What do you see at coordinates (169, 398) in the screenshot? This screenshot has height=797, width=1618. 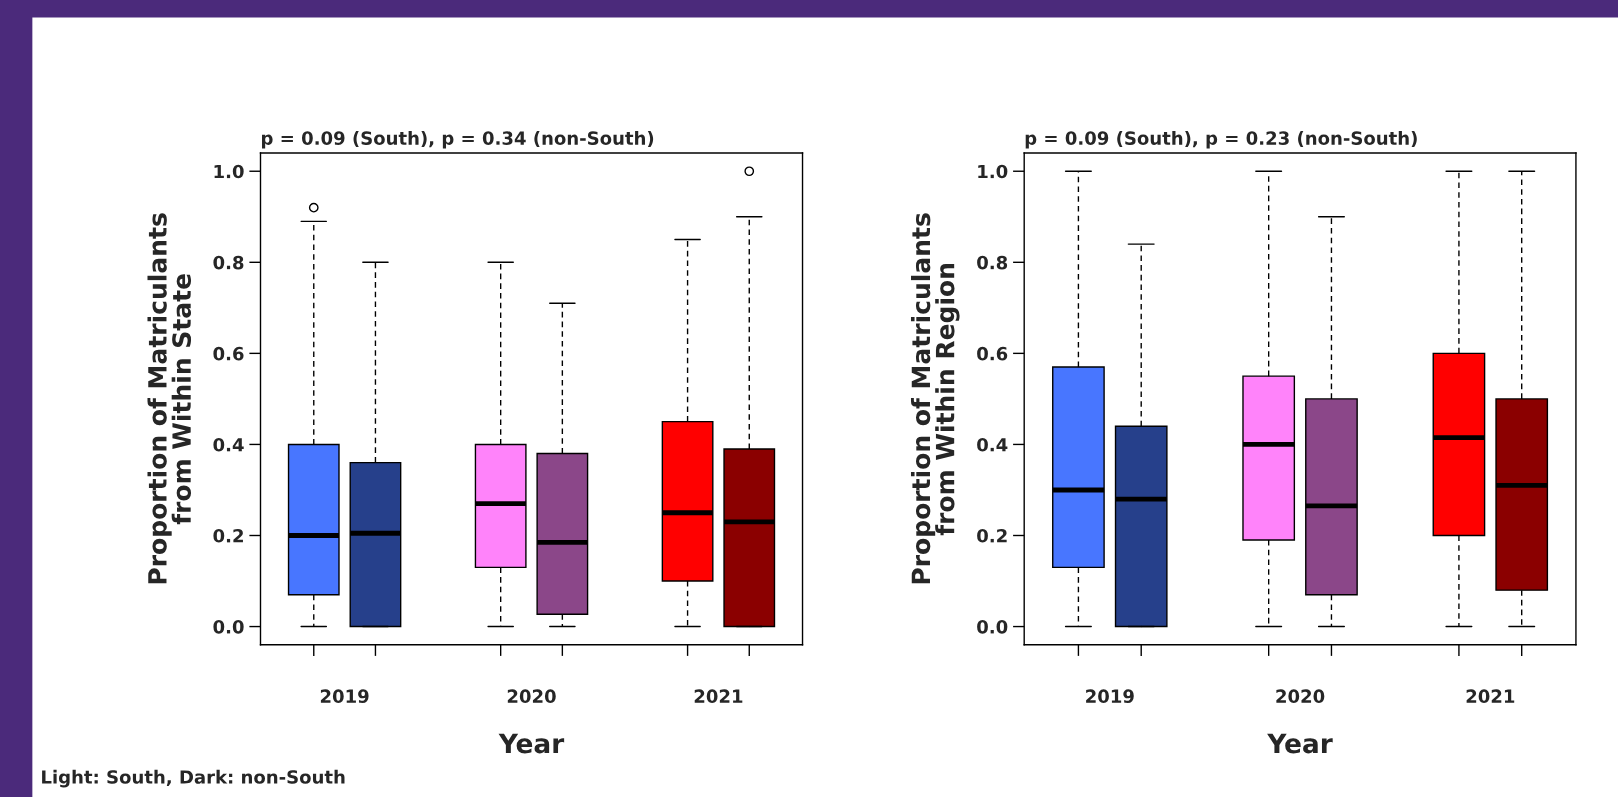 I see `y-axis-title: Proportion of Matriculants from Within State` at bounding box center [169, 398].